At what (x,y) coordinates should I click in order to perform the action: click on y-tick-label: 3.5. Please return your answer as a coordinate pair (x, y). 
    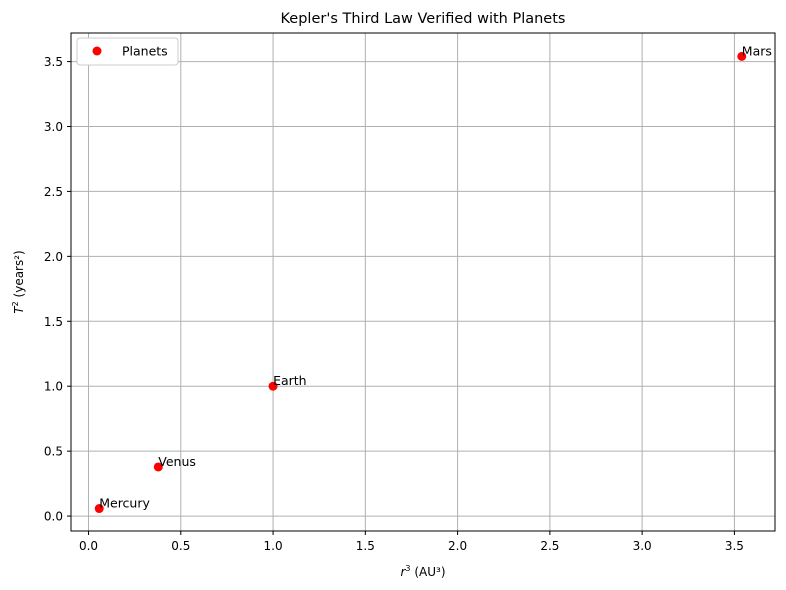
    Looking at the image, I should click on (53, 62).